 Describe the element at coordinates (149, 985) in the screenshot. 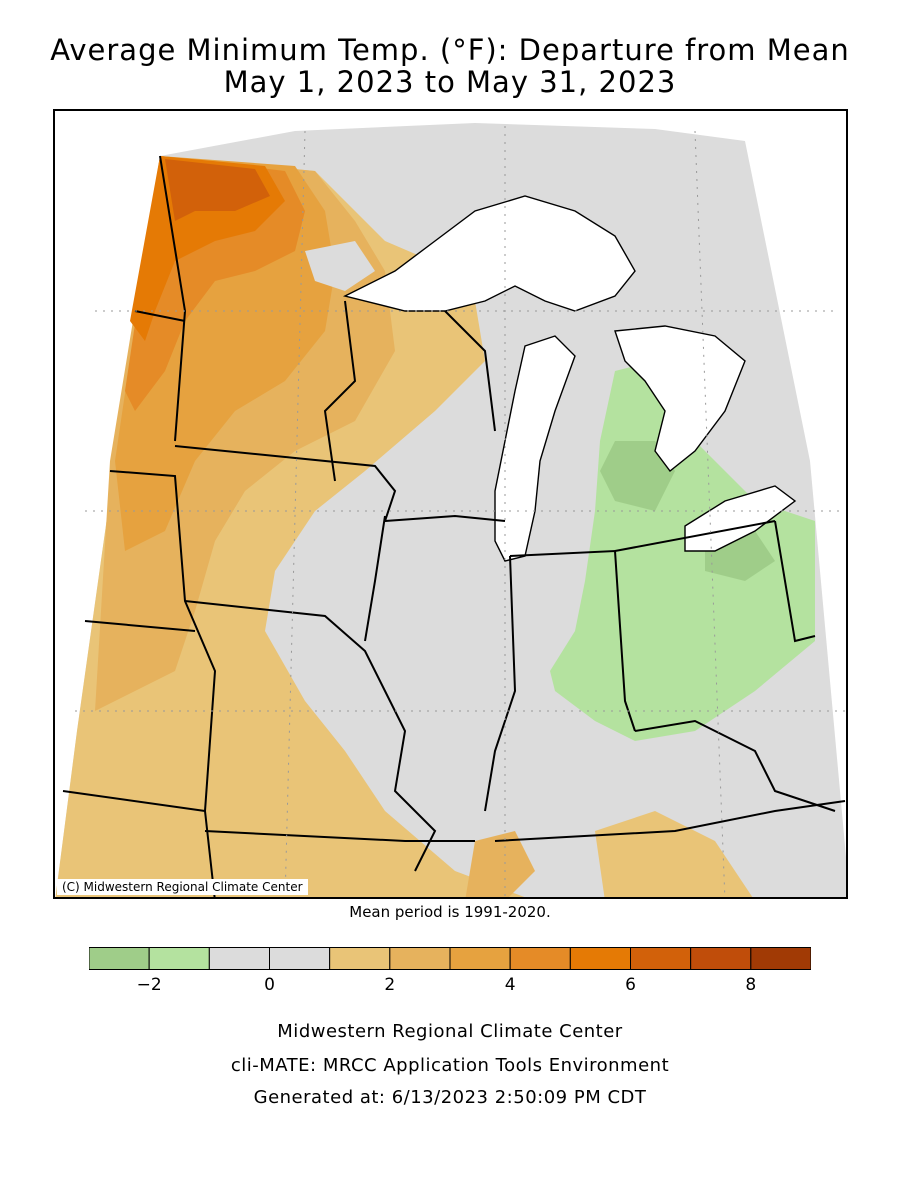

I see `legend-tick-0: −2` at that location.